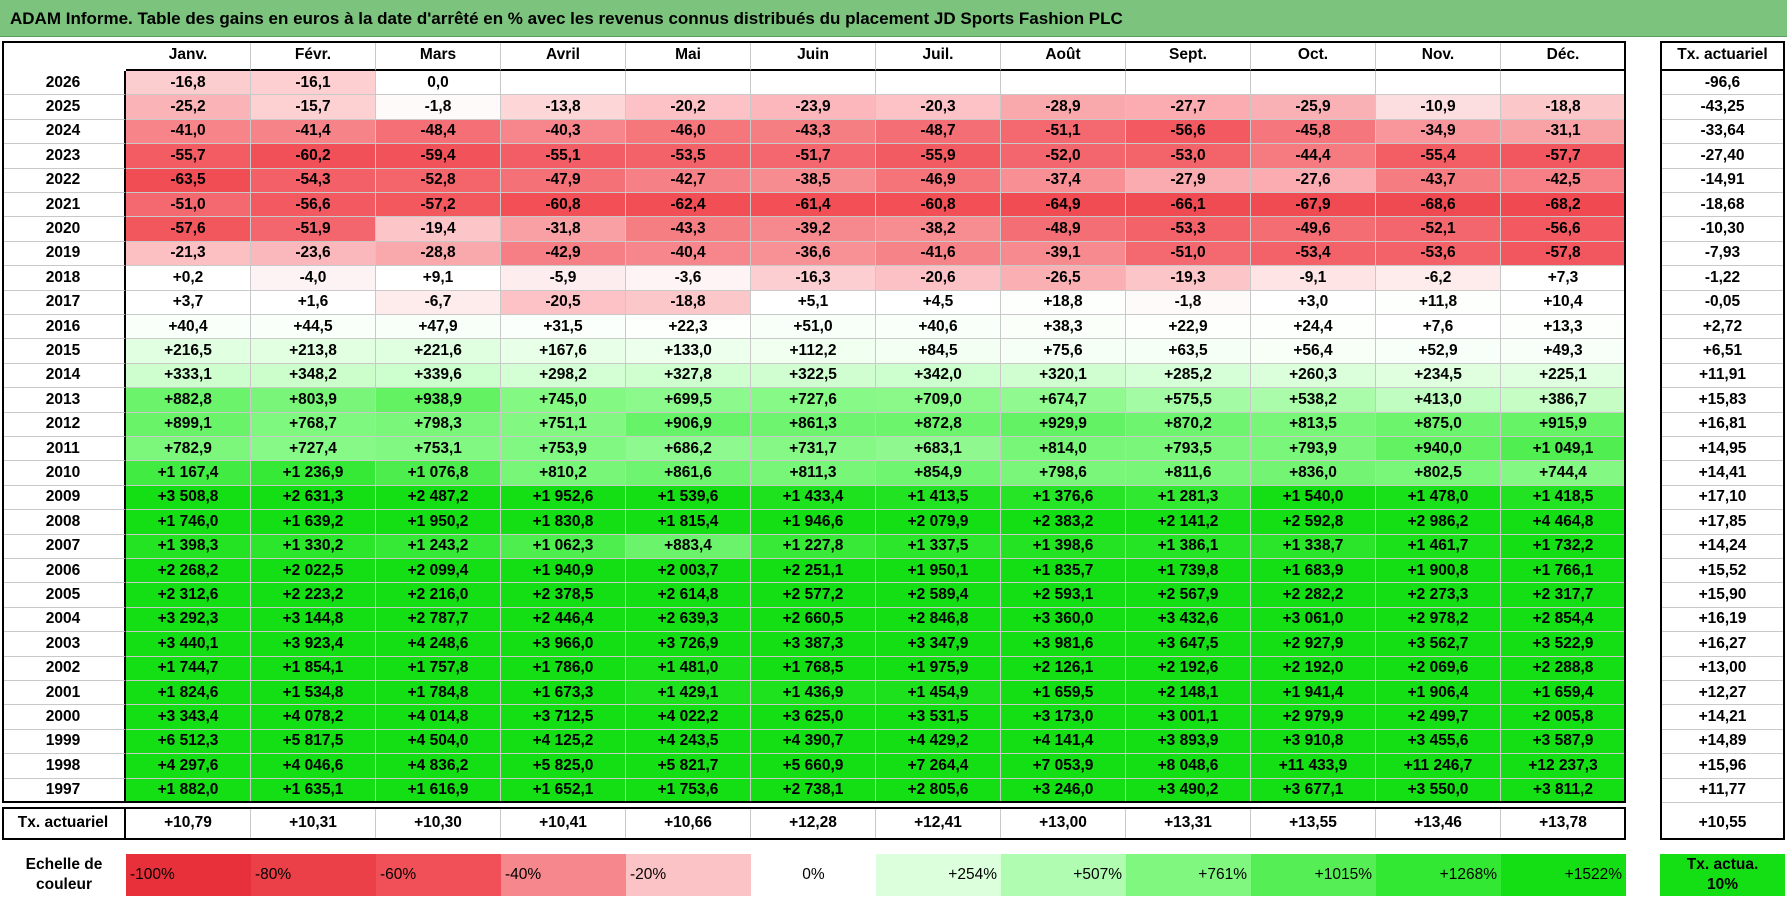  Describe the element at coordinates (64, 522) in the screenshot. I see `year-label: 2008` at that location.